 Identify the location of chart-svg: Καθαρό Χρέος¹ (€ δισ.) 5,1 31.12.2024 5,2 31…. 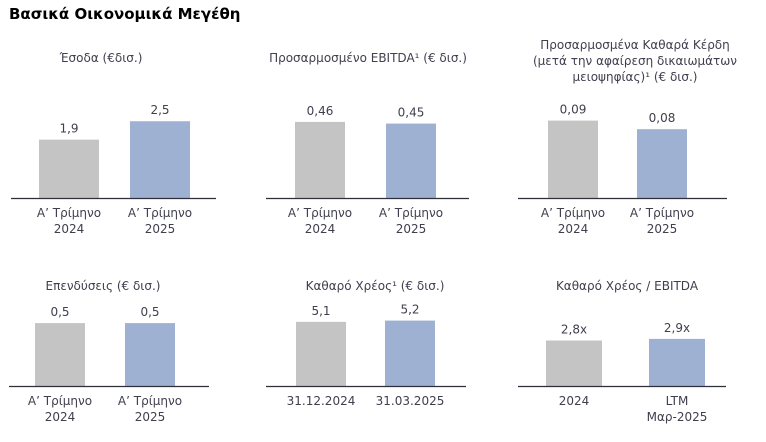
(366, 343).